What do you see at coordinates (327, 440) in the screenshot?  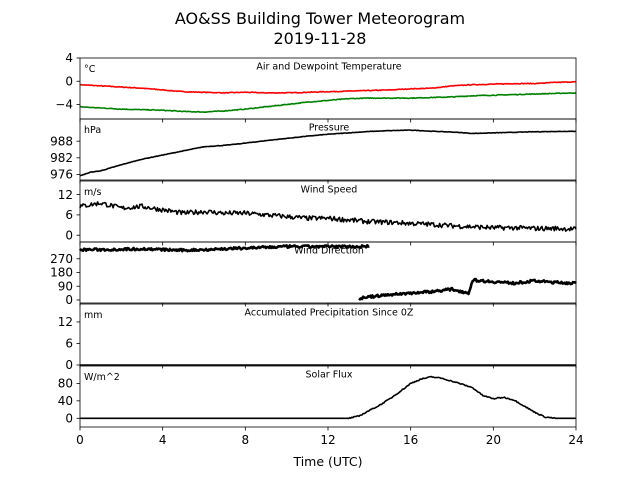 I see `x-tick-label: 12` at bounding box center [327, 440].